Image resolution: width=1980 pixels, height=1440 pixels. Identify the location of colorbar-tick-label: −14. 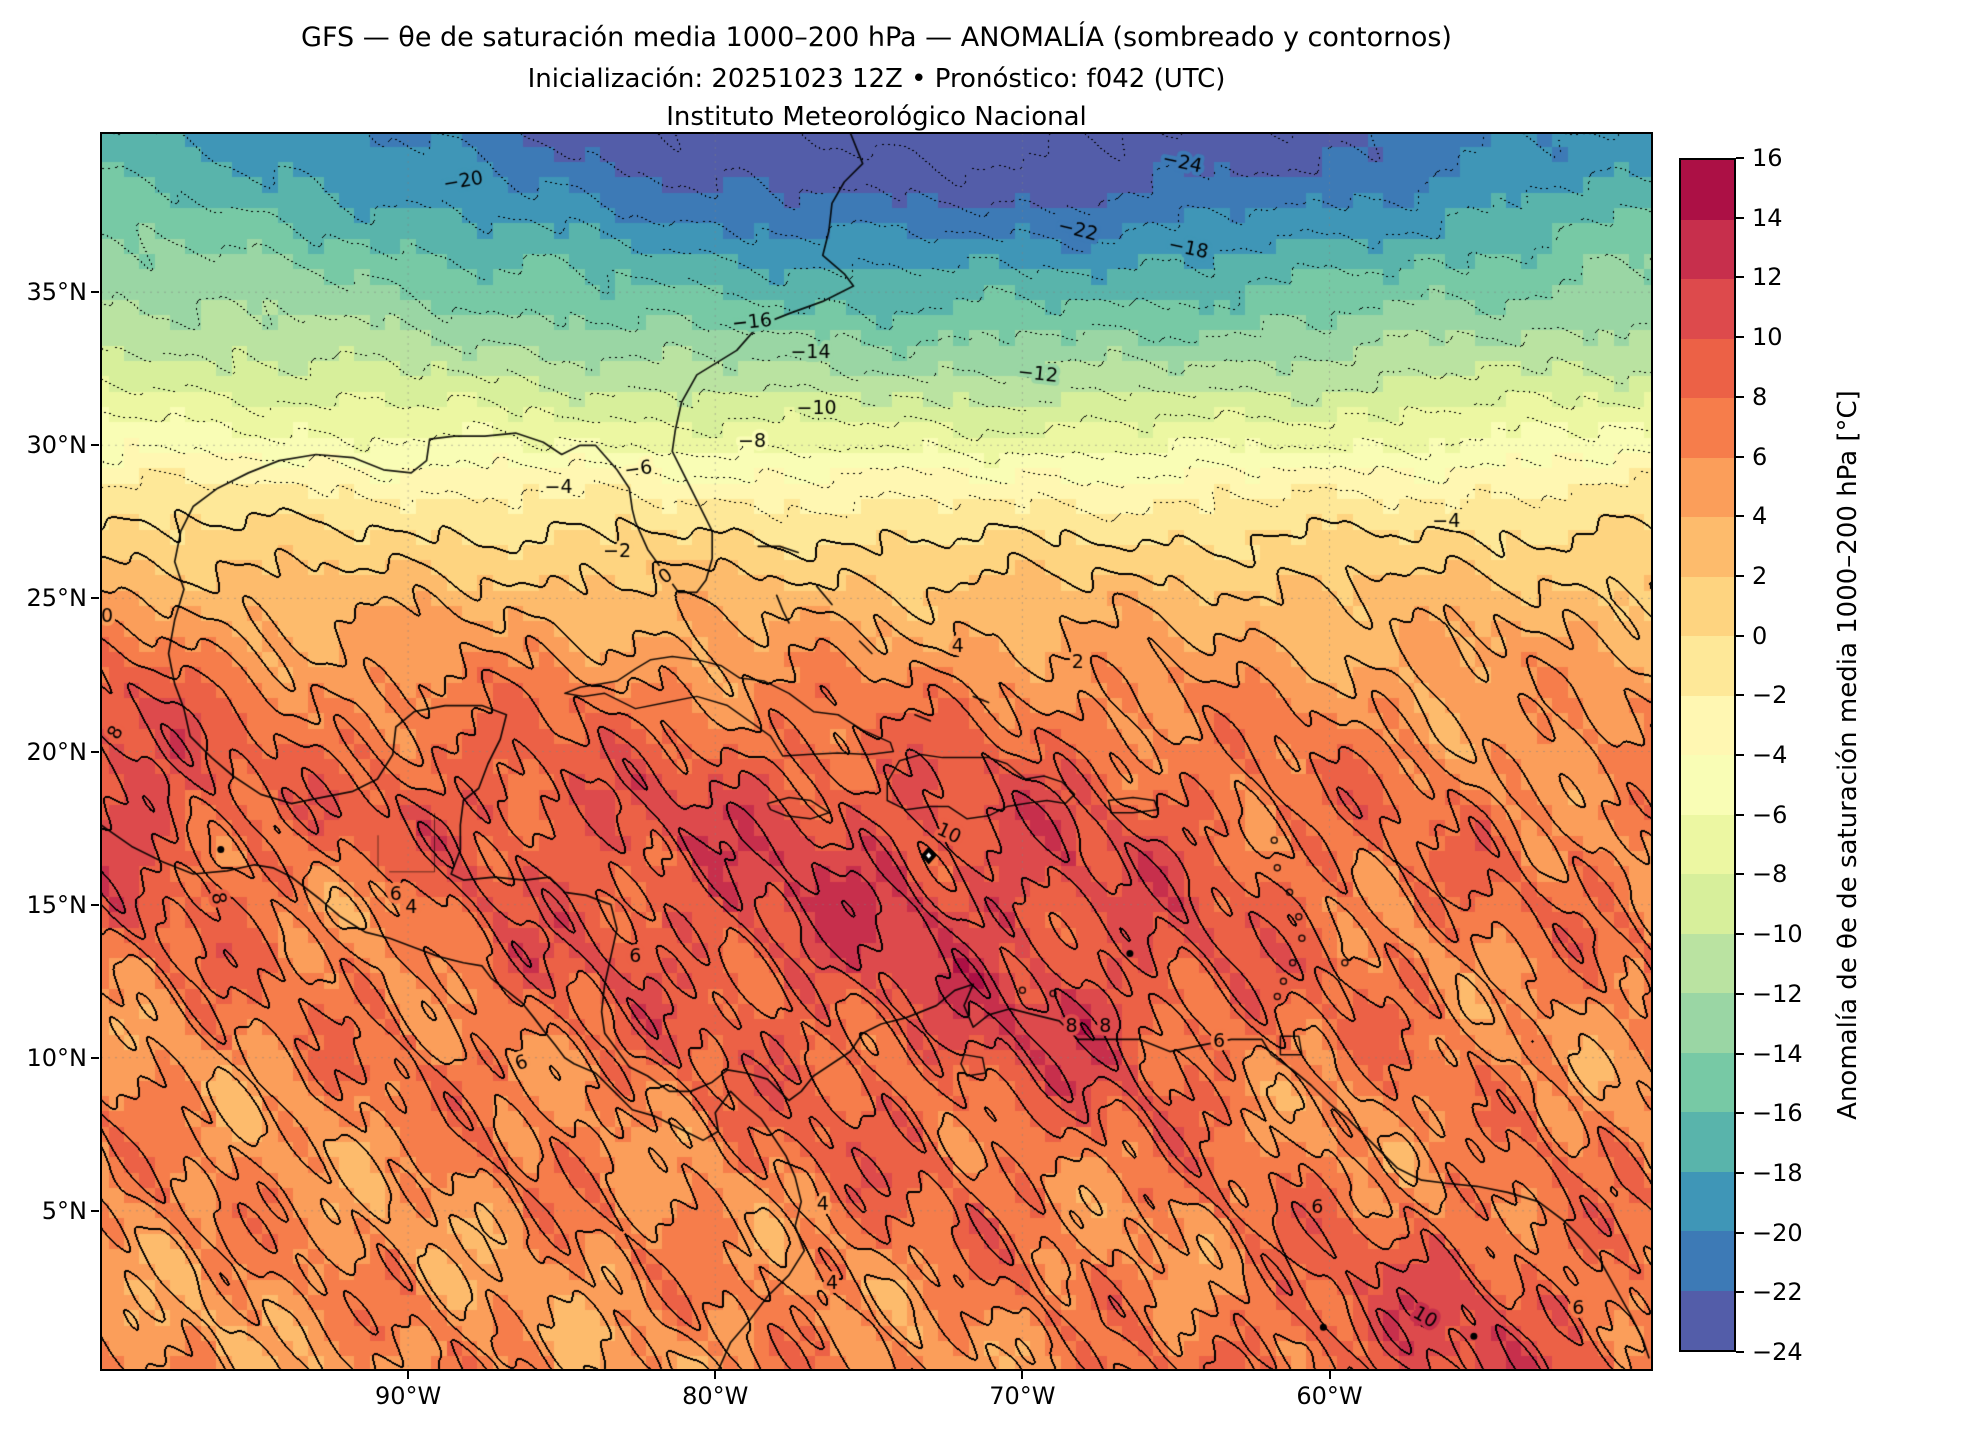
(1777, 1053).